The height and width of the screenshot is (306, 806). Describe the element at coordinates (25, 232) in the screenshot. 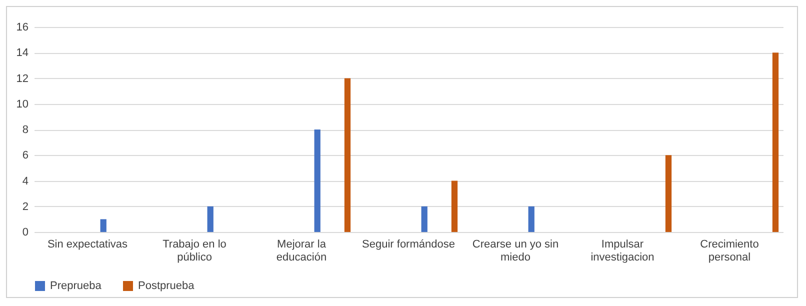

I see `y-tick-label: 0` at that location.